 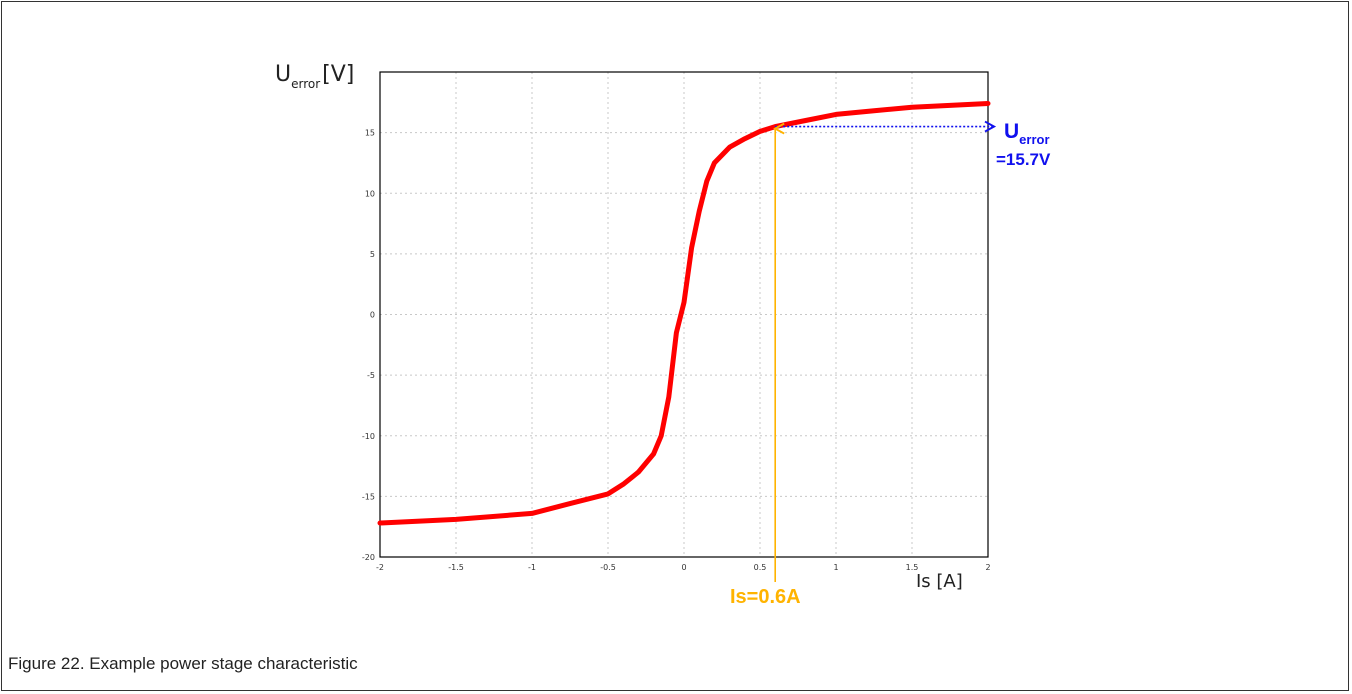 What do you see at coordinates (912, 567) in the screenshot?
I see `x-tick-label: 1.5` at bounding box center [912, 567].